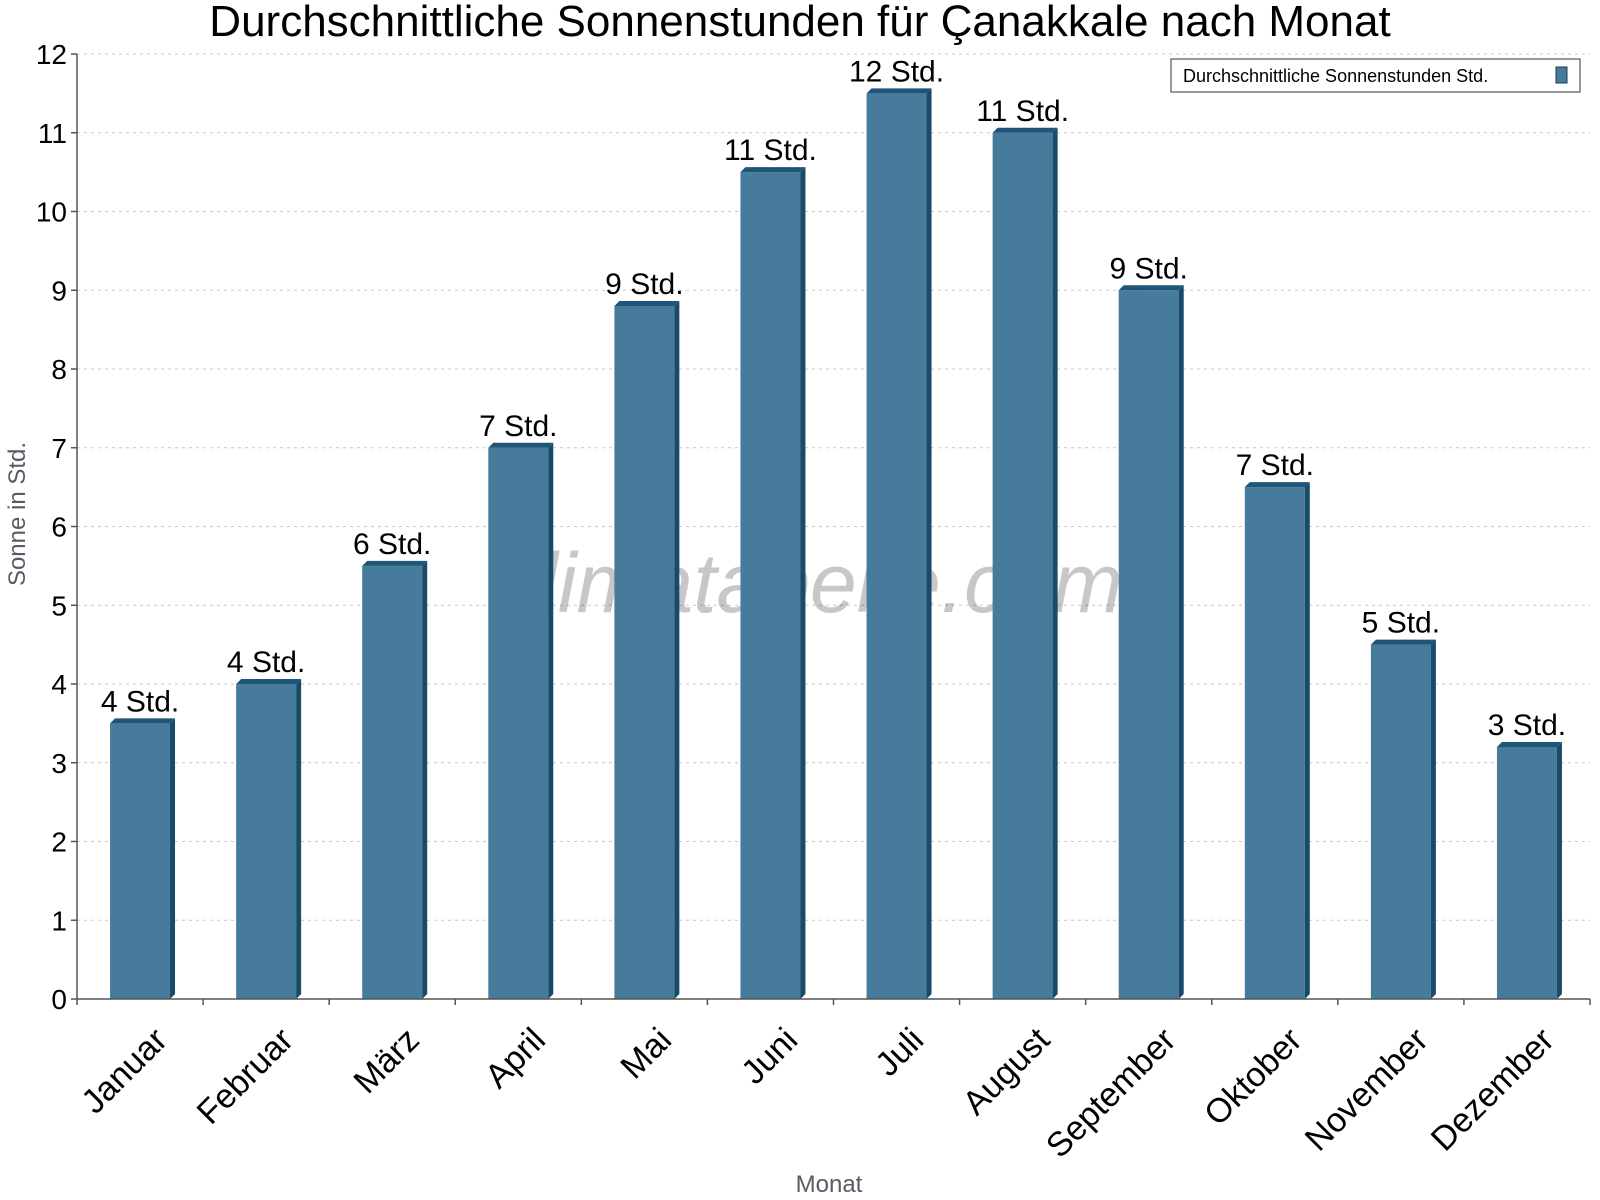  I want to click on x-tick-label: Januar, so click(124, 1071).